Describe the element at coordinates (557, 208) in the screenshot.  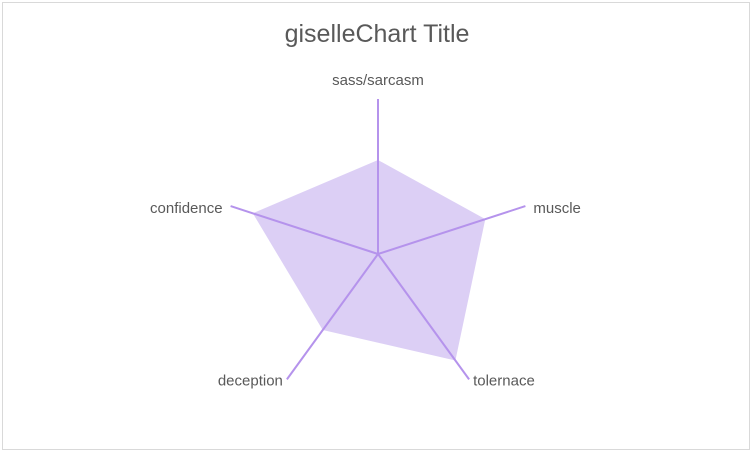
I see `axis-label-1: muscle` at that location.